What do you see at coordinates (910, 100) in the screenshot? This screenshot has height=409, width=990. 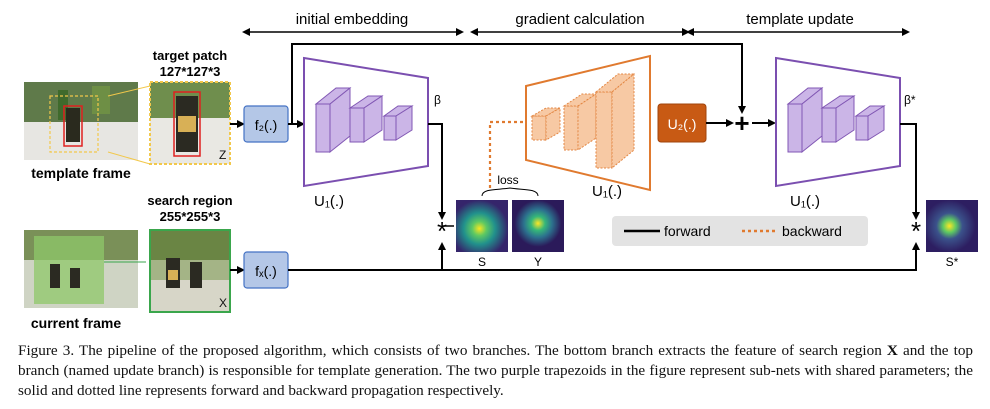 I see `beta-star-label: β*` at bounding box center [910, 100].